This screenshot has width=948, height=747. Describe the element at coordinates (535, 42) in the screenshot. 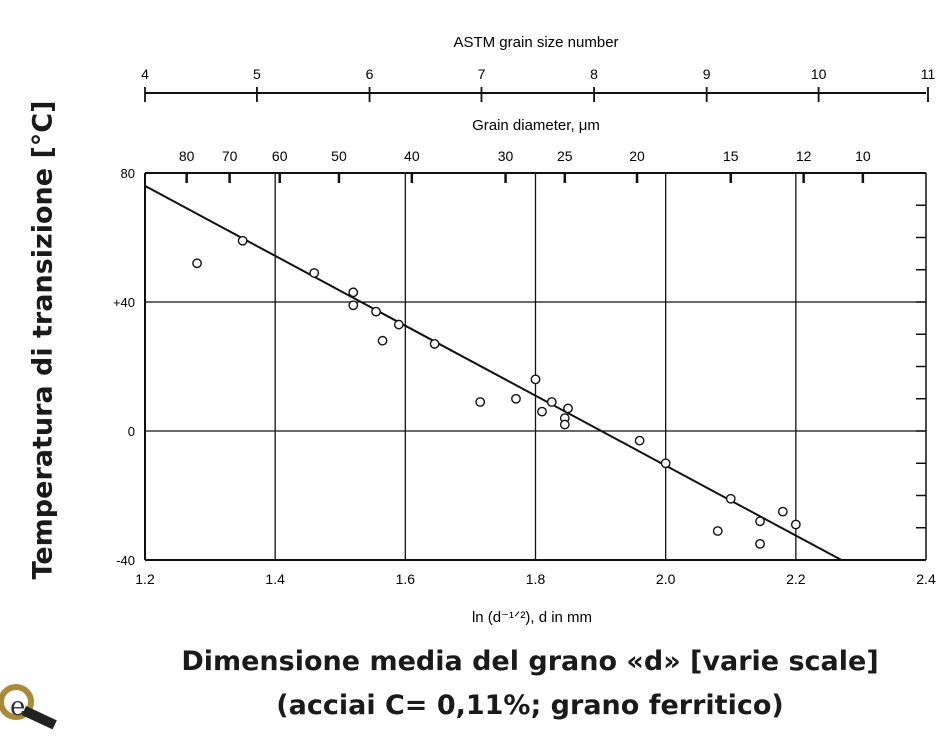

I see `astm-axis-title: ASTM grain size number` at that location.